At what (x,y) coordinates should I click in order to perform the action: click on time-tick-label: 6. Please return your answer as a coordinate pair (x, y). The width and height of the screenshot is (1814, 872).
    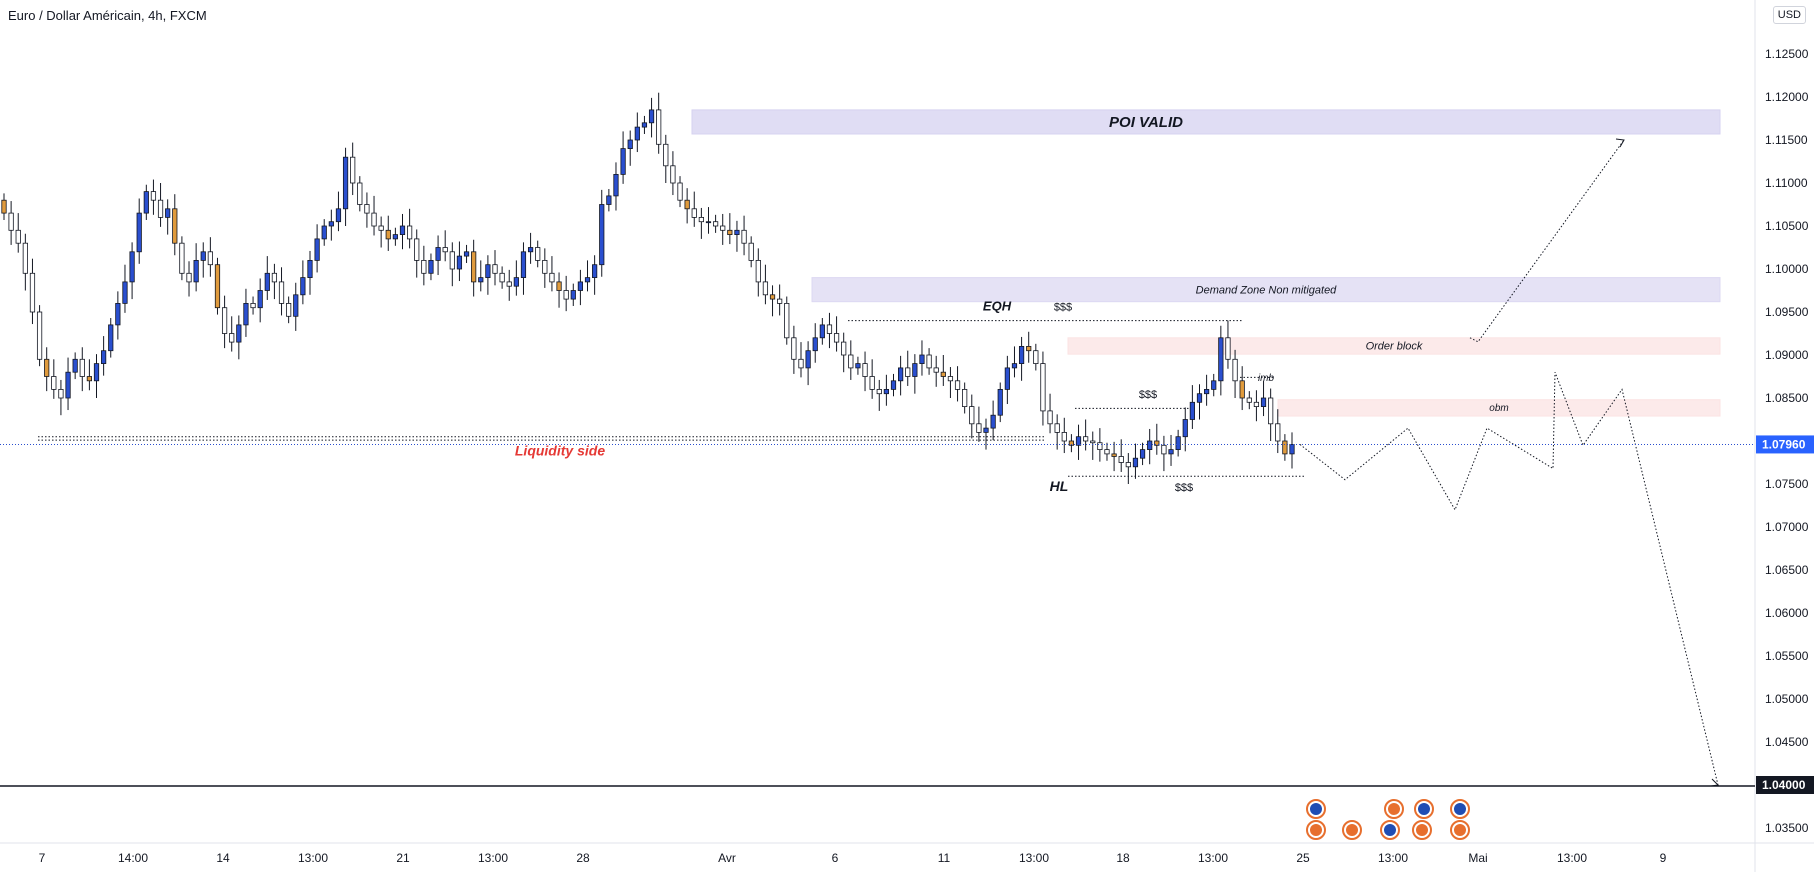
    Looking at the image, I should click on (835, 858).